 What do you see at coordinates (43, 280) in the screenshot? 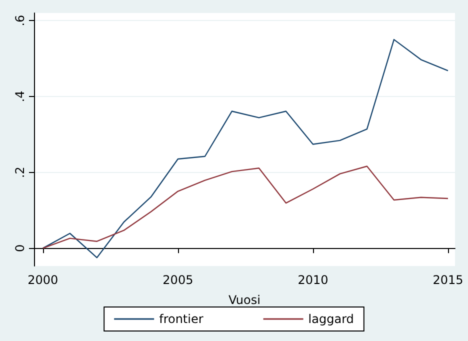
I see `x-tick-label: 2000` at bounding box center [43, 280].